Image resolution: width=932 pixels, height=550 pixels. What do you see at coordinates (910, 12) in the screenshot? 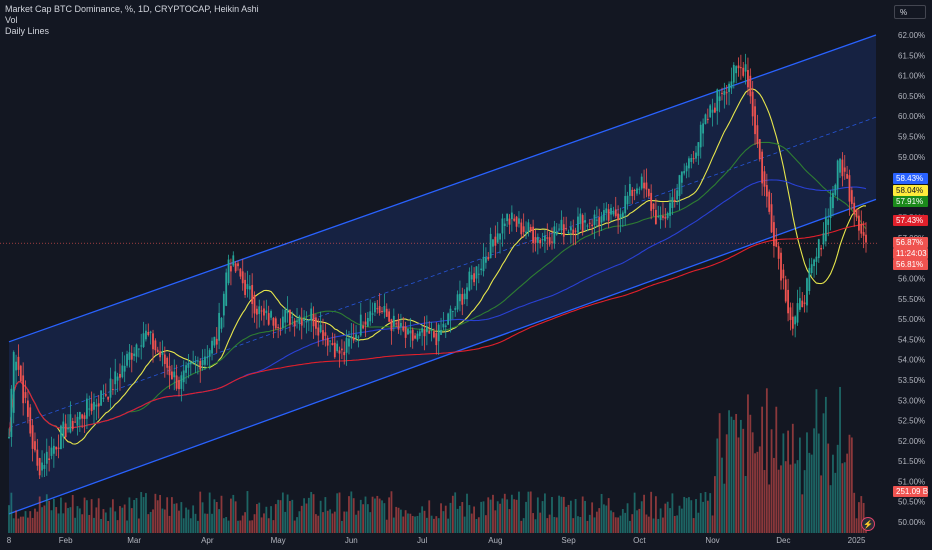
I see `percent-scale-button: %` at bounding box center [910, 12].